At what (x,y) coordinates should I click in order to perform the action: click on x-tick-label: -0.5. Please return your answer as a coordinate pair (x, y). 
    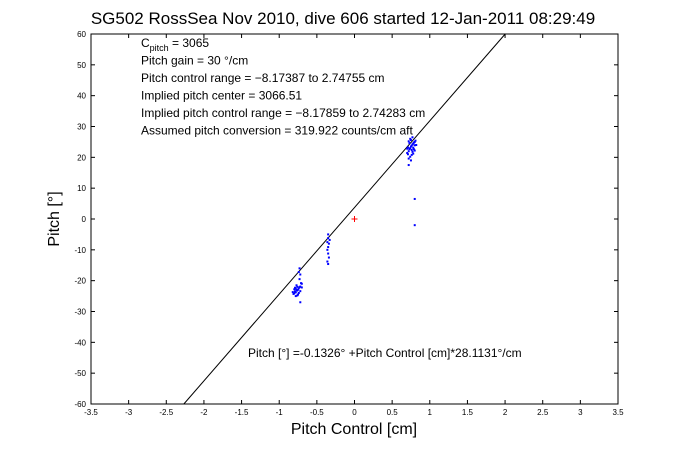
    Looking at the image, I should click on (317, 412).